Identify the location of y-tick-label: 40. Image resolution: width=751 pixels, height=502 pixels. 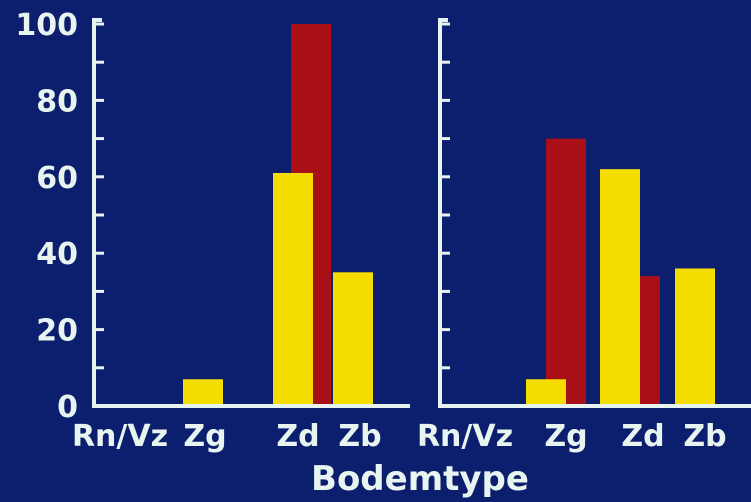
(57, 254).